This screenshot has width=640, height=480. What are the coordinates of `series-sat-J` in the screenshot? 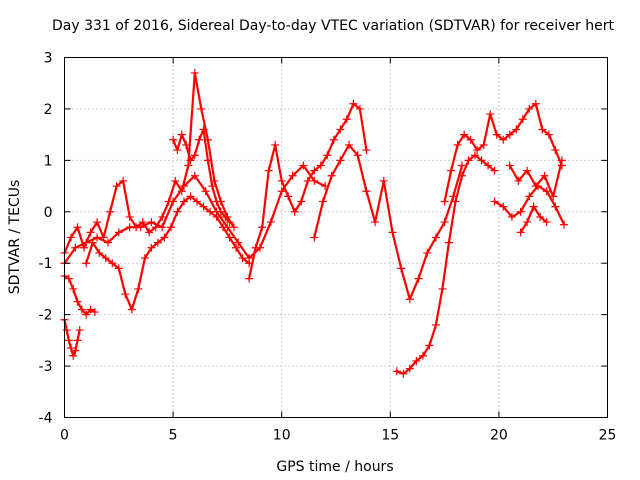 It's located at (503, 152).